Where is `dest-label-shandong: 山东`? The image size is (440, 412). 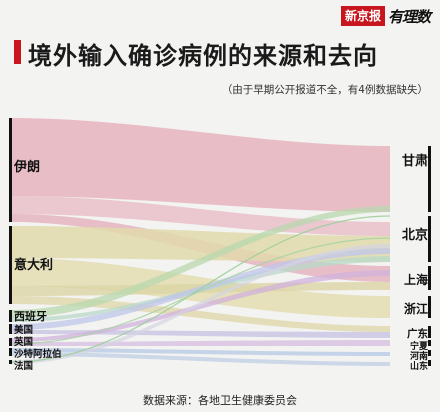
dest-label-shandong: 山东 is located at coordinates (418, 367).